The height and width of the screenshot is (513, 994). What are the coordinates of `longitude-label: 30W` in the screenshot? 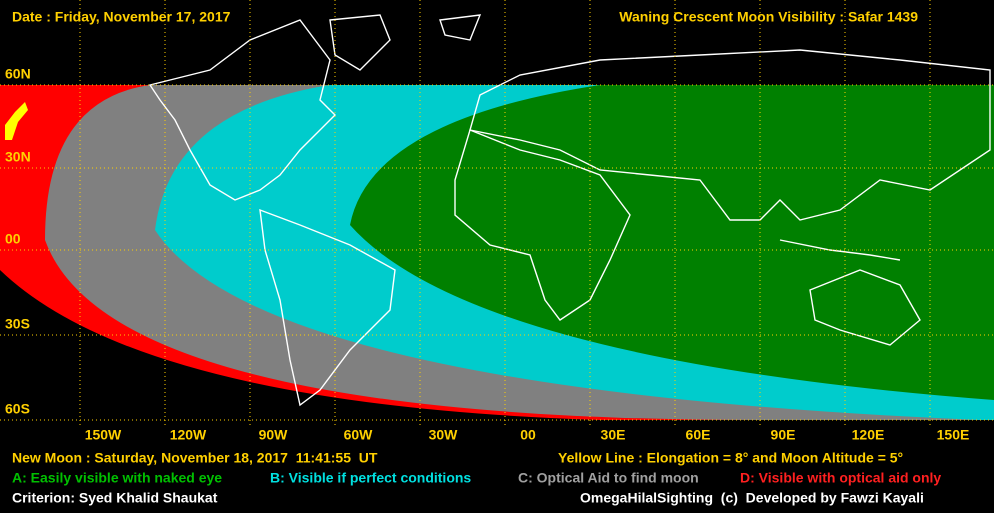 It's located at (444, 435).